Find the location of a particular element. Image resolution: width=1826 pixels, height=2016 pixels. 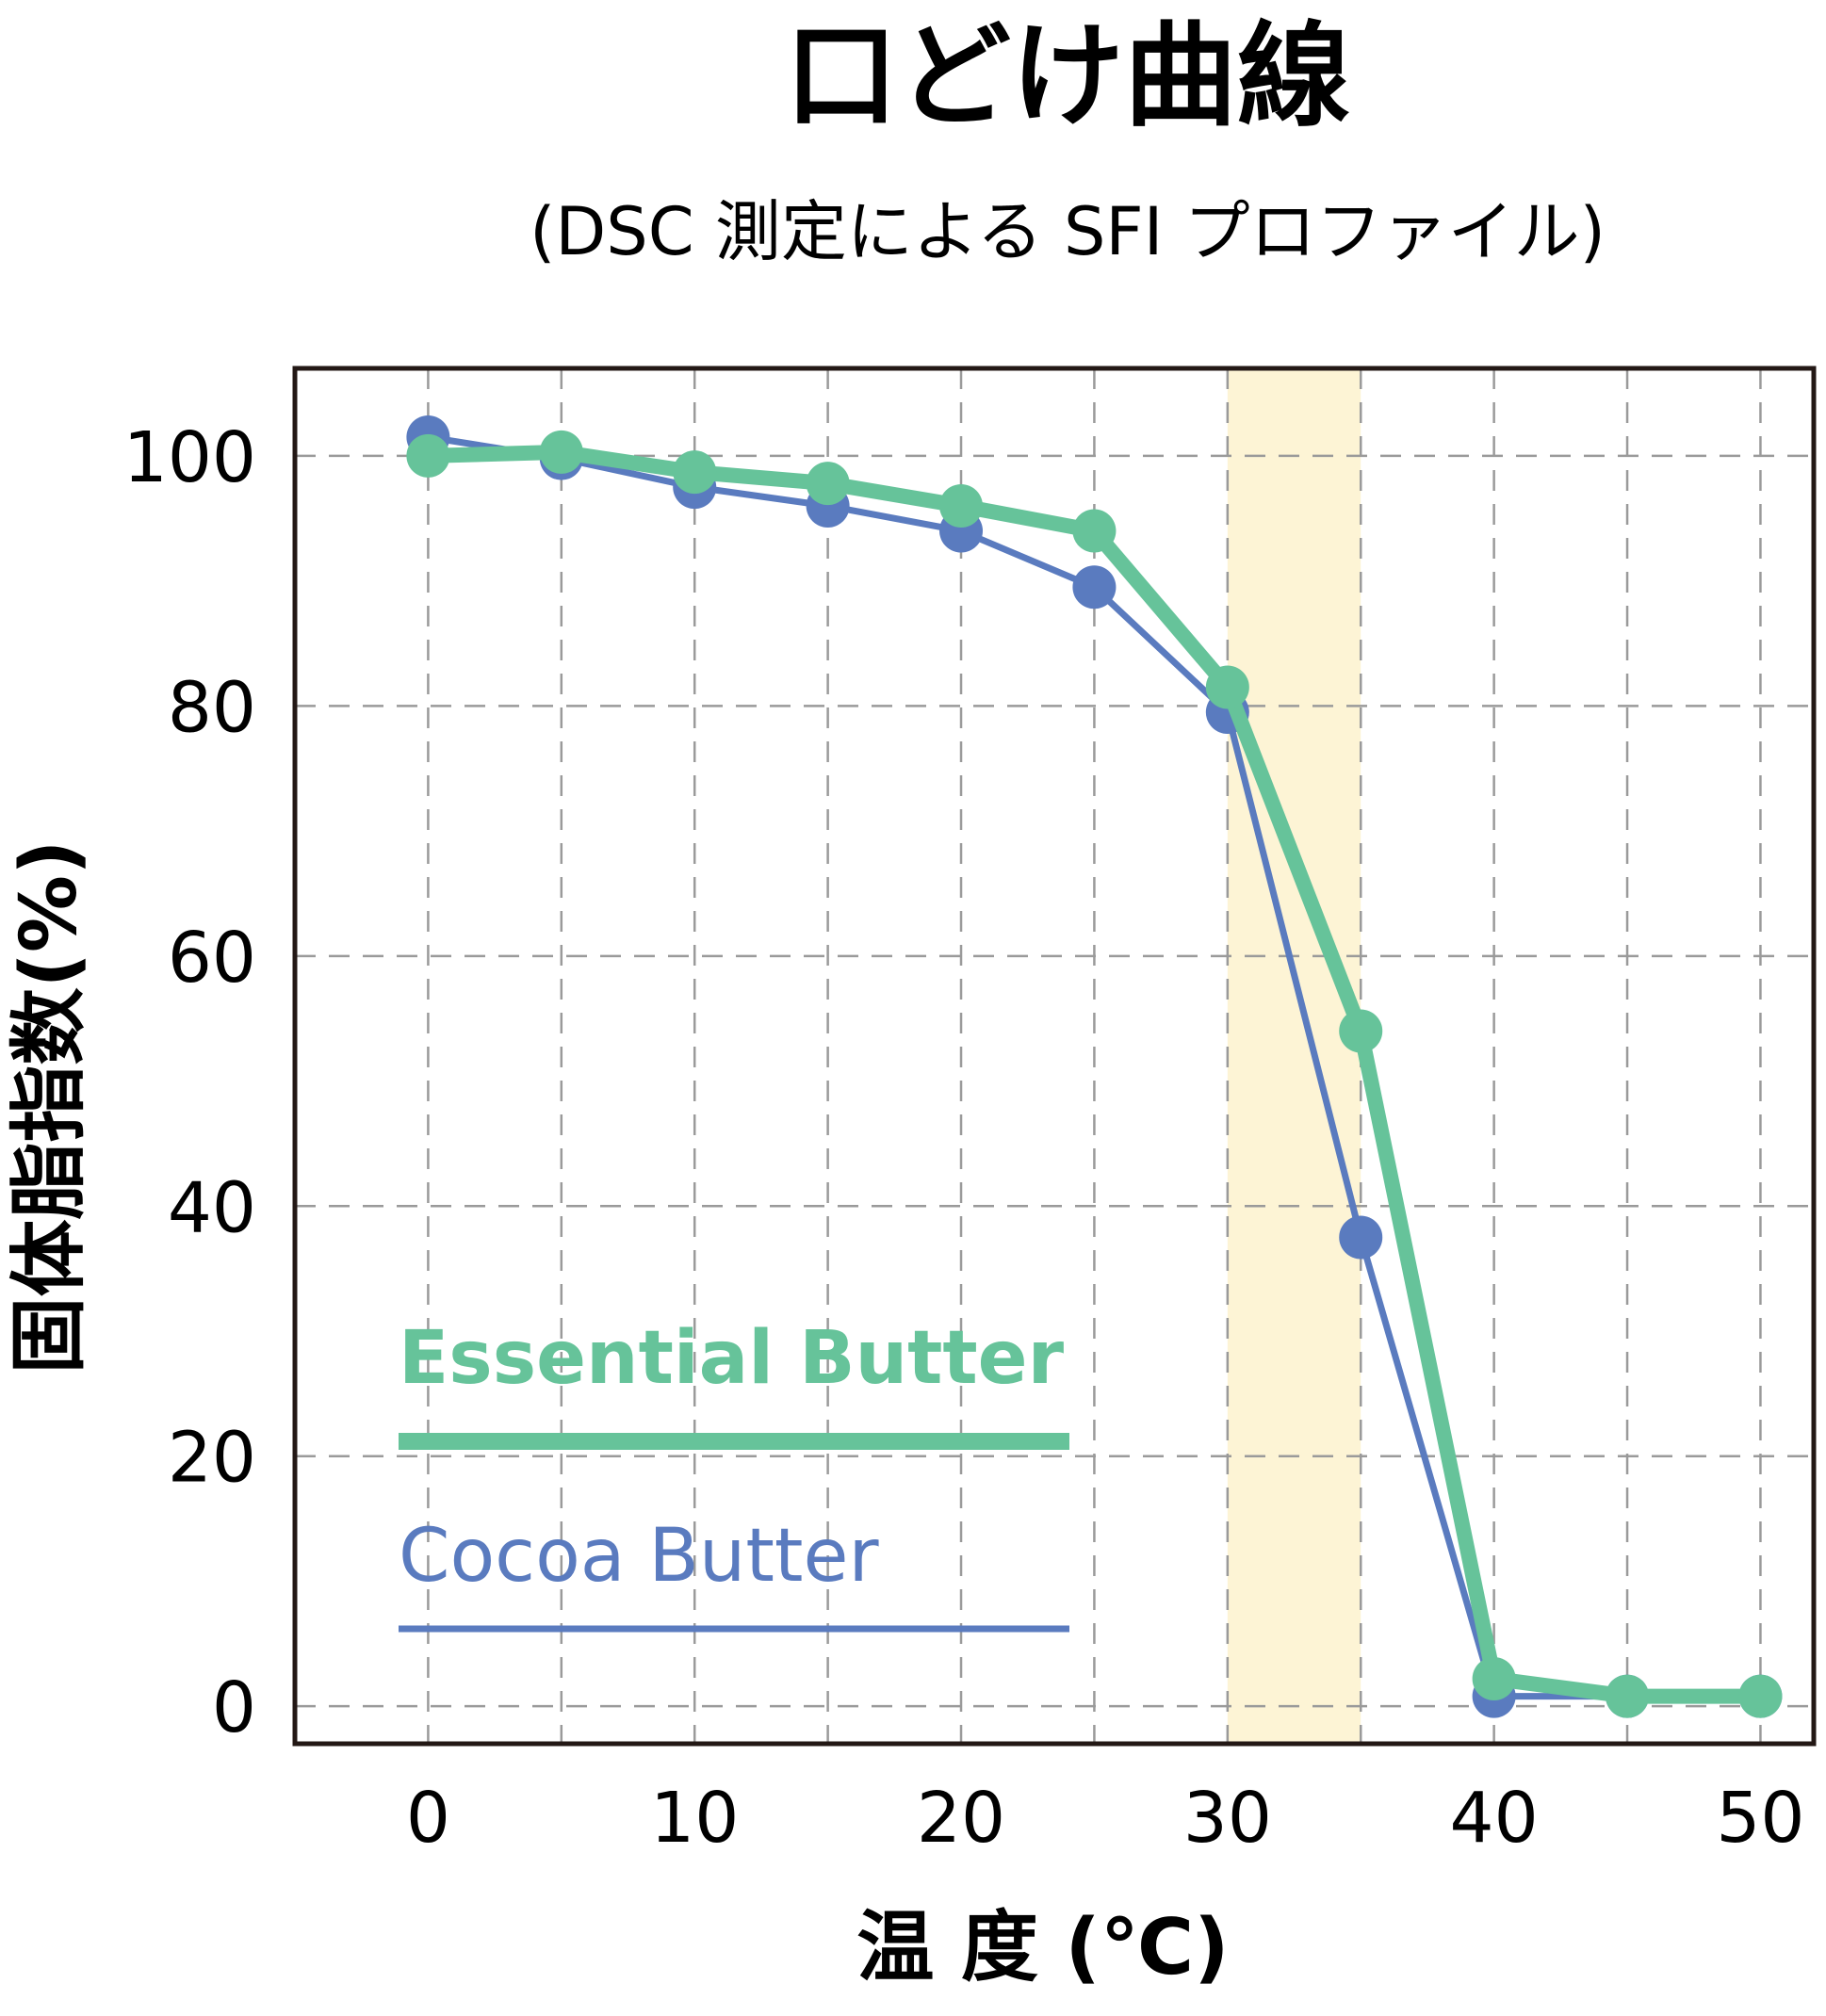

x-tick-label: 10 is located at coordinates (694, 1818).